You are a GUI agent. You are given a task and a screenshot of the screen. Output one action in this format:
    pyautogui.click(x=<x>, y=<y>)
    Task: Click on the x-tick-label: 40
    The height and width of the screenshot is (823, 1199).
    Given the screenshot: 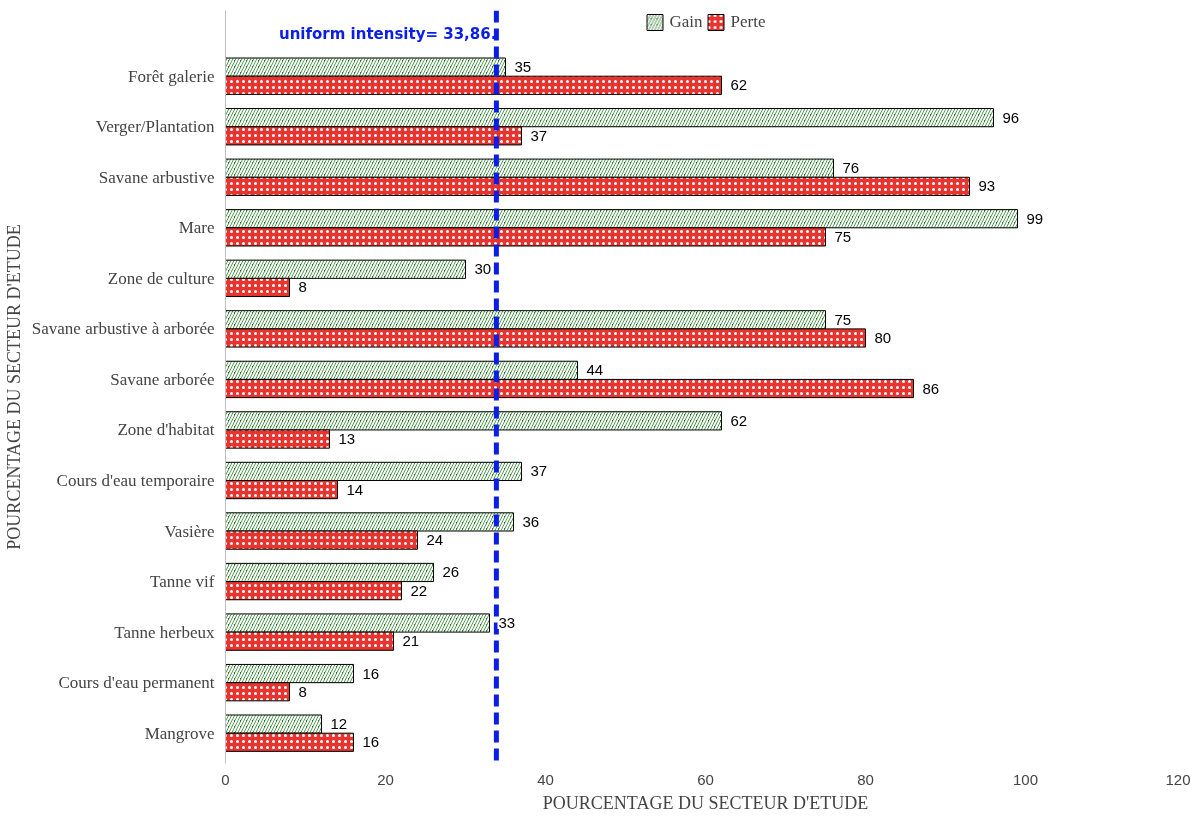 What is the action you would take?
    pyautogui.click(x=545, y=779)
    